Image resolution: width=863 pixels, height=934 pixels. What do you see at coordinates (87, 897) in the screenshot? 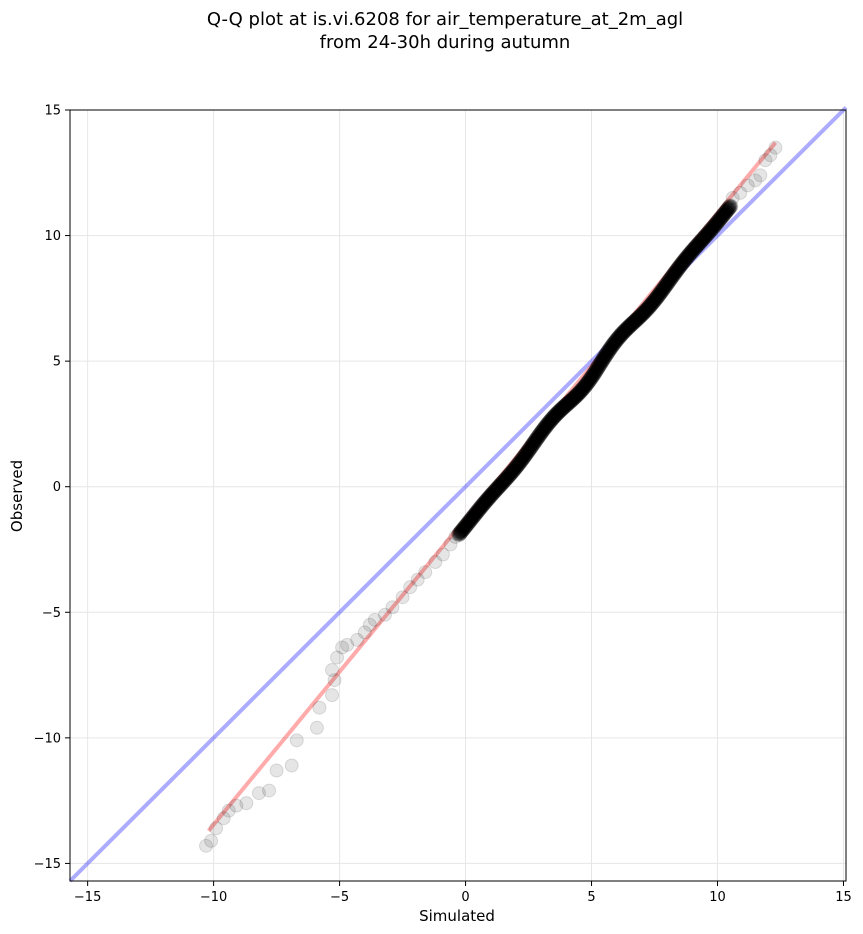
I see `x-tick-label: −15` at bounding box center [87, 897].